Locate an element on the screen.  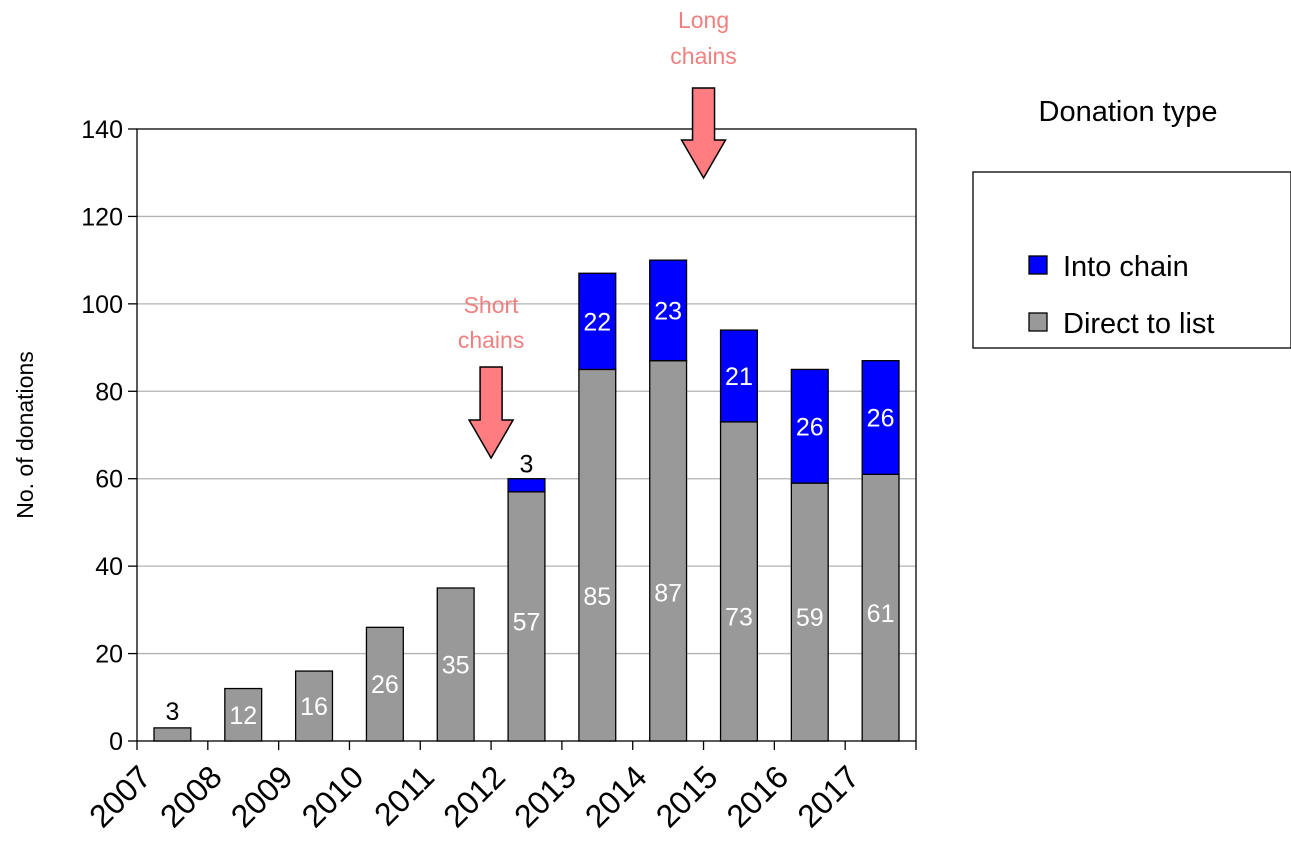
y-tick-label: 120 is located at coordinates (102, 217).